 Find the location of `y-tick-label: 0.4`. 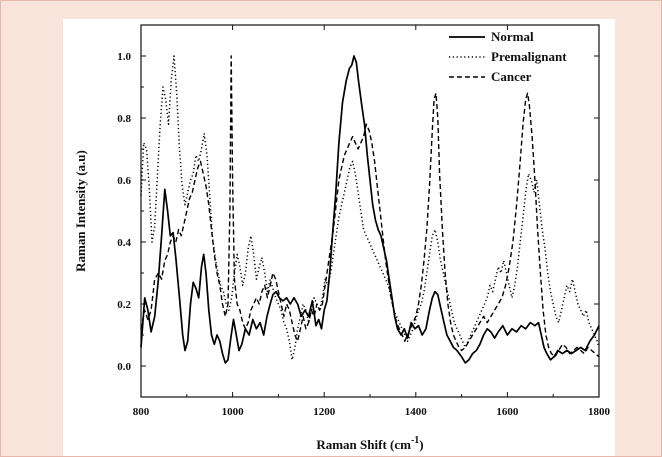

y-tick-label: 0.4 is located at coordinates (124, 243).